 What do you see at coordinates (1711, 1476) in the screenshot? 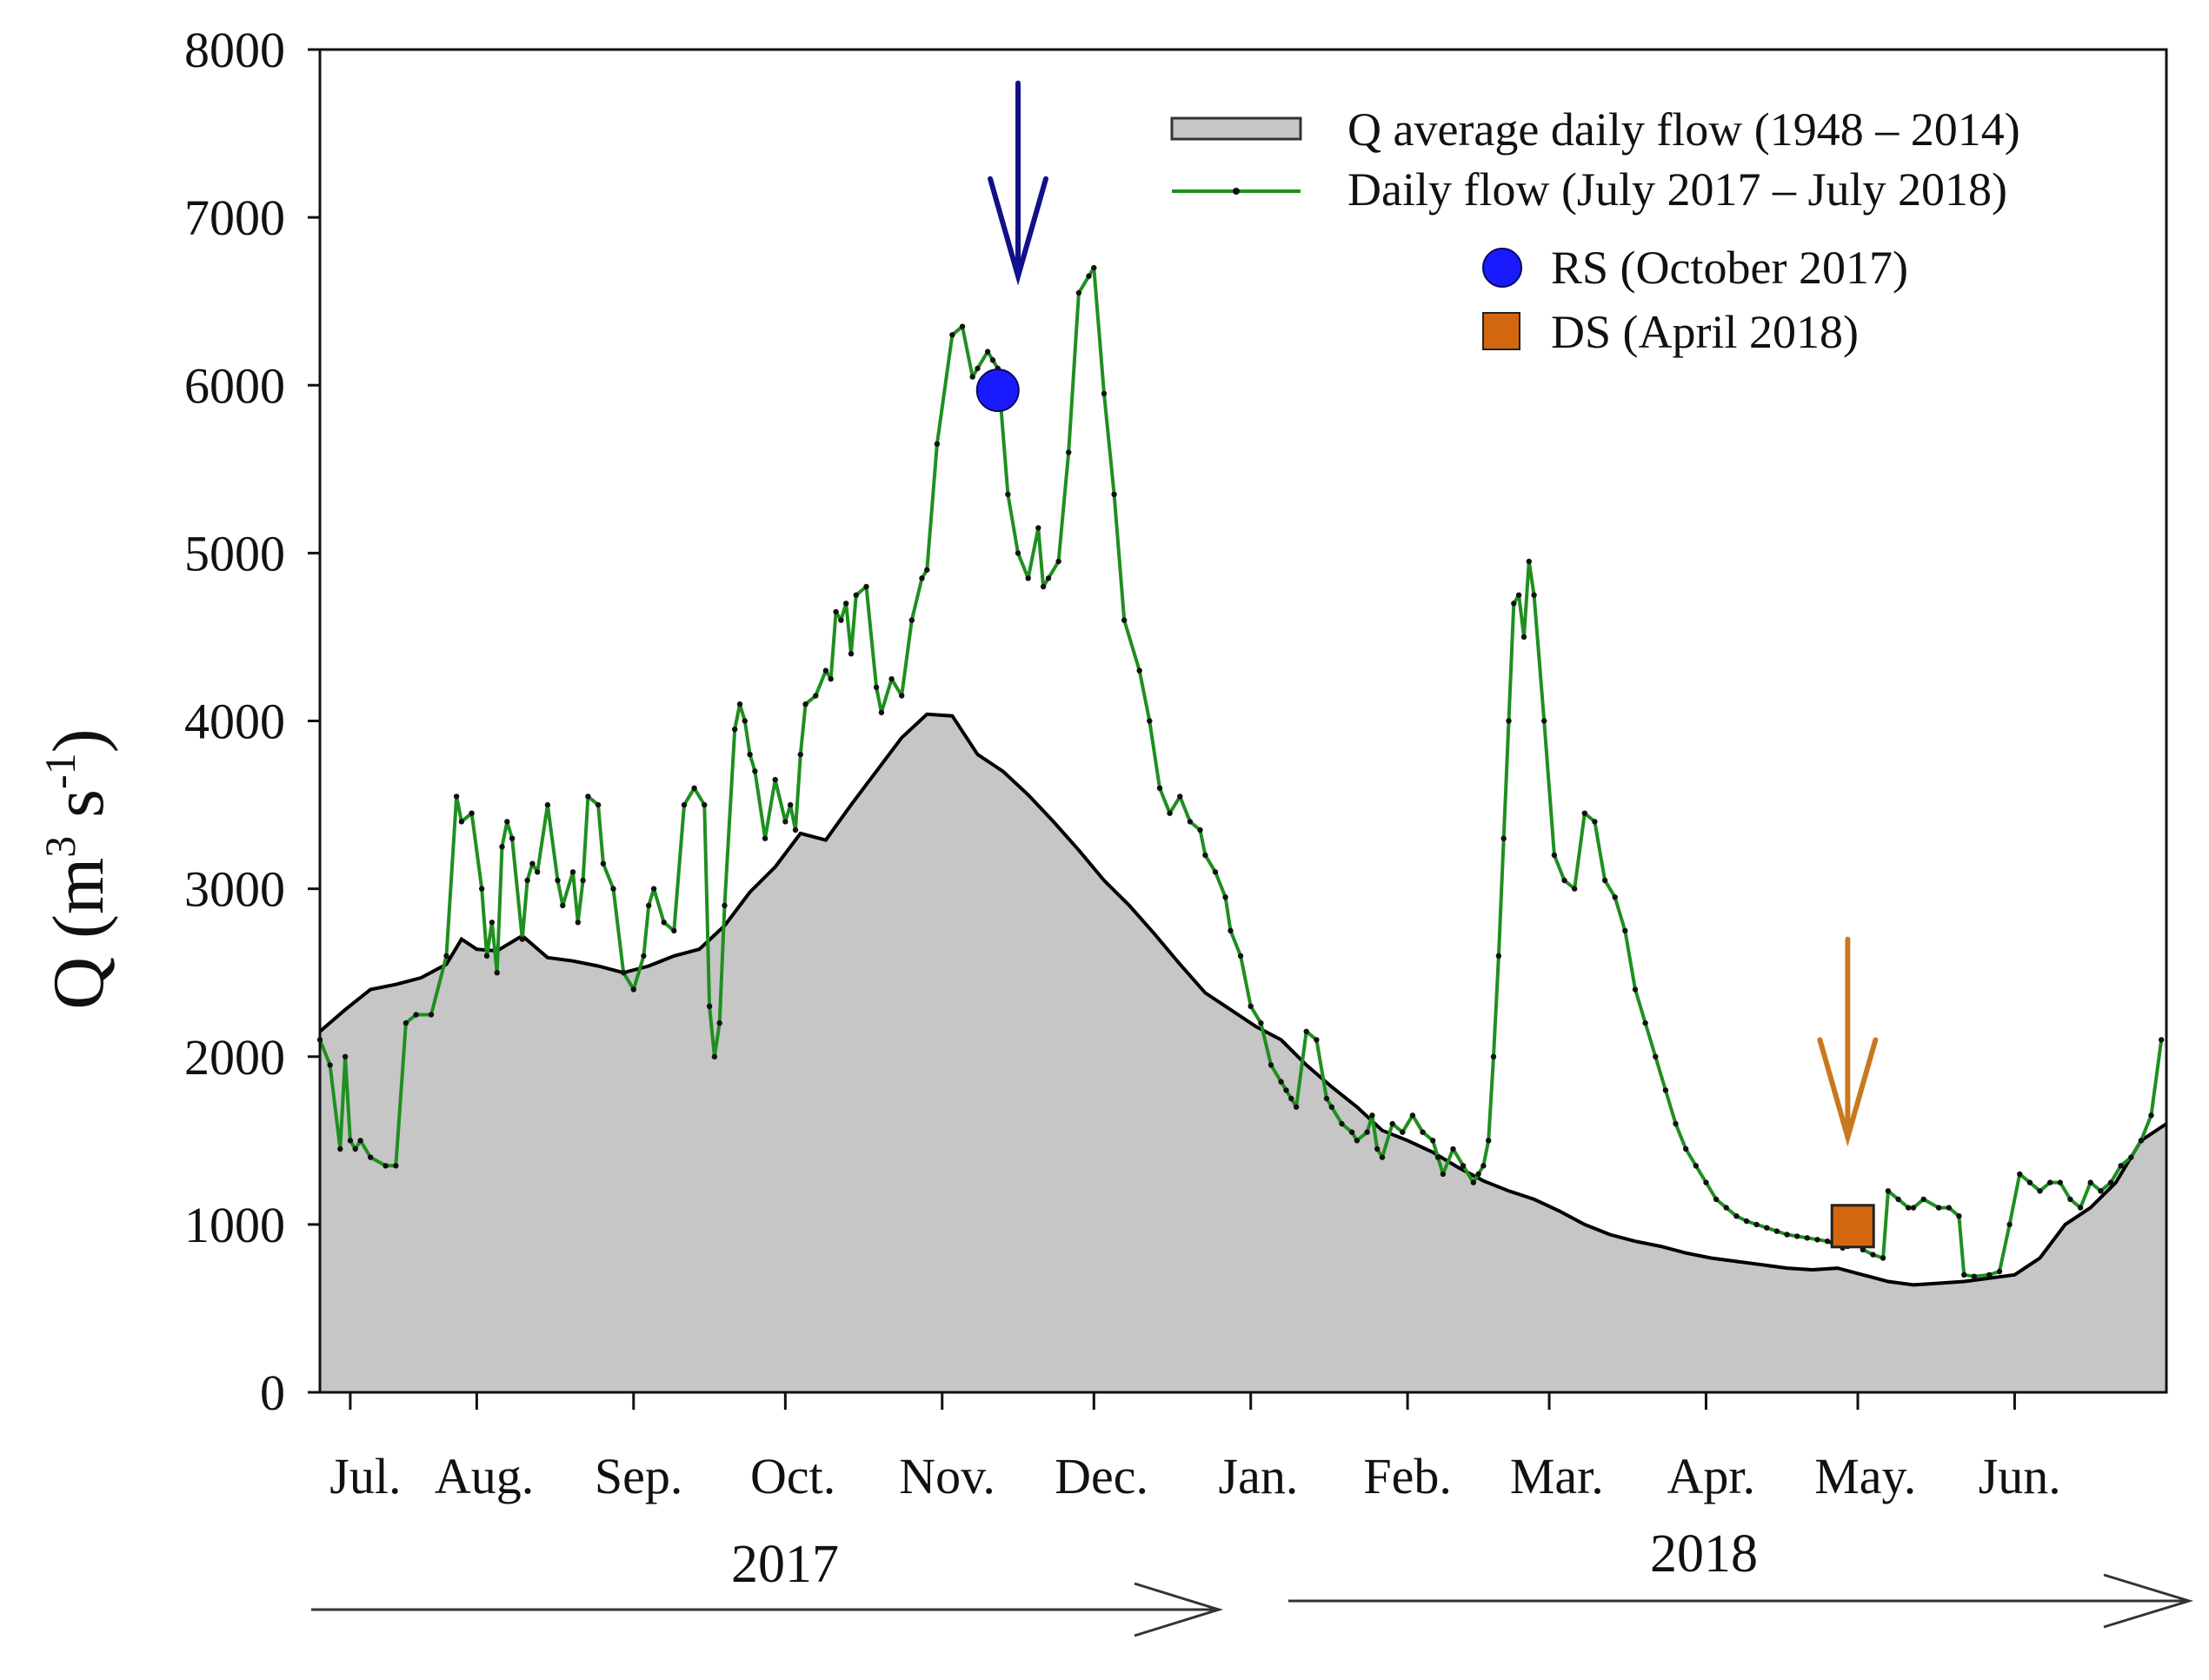
I see `month-label: Apr.` at bounding box center [1711, 1476].